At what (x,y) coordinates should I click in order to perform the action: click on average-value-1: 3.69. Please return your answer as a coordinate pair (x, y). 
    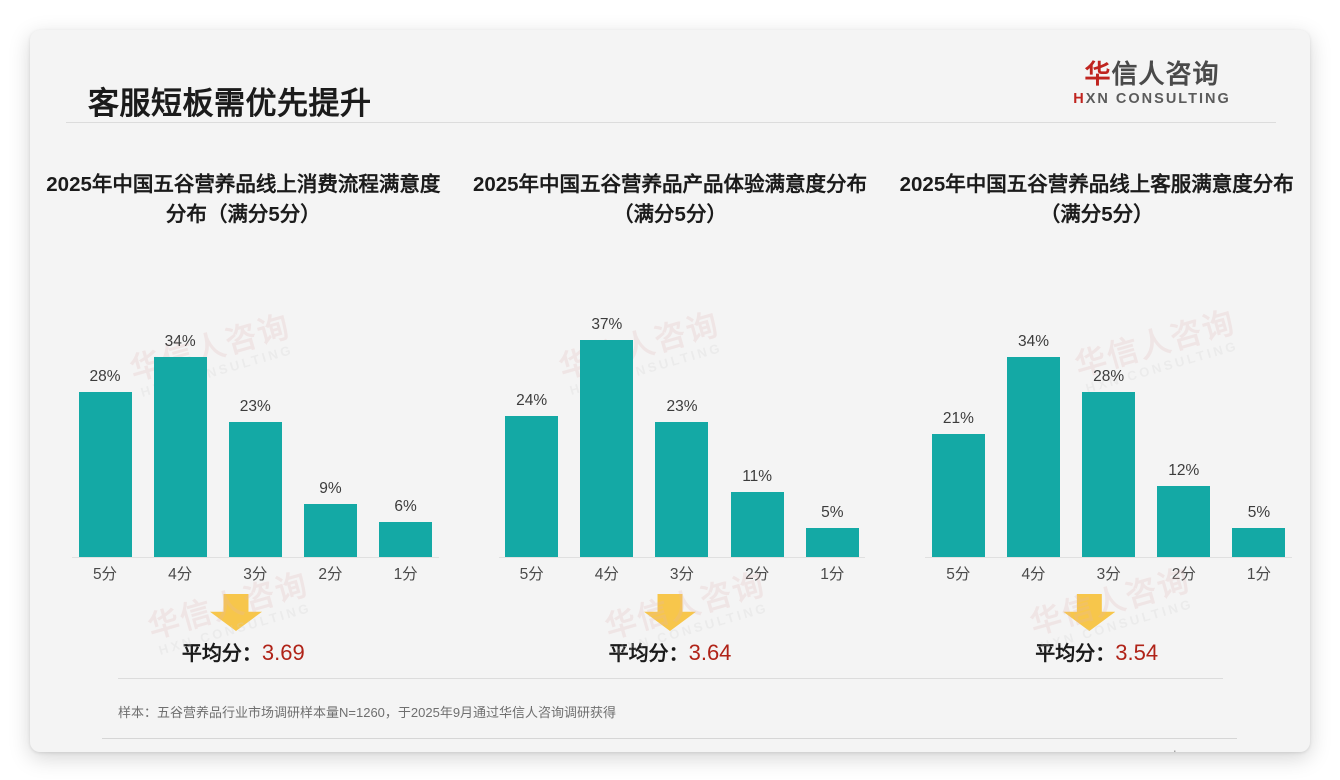
    Looking at the image, I should click on (283, 652).